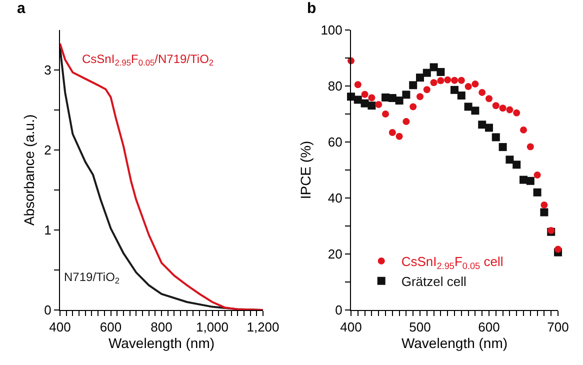 This screenshot has width=583, height=365. I want to click on x-tick-label: 1,200, so click(263, 327).